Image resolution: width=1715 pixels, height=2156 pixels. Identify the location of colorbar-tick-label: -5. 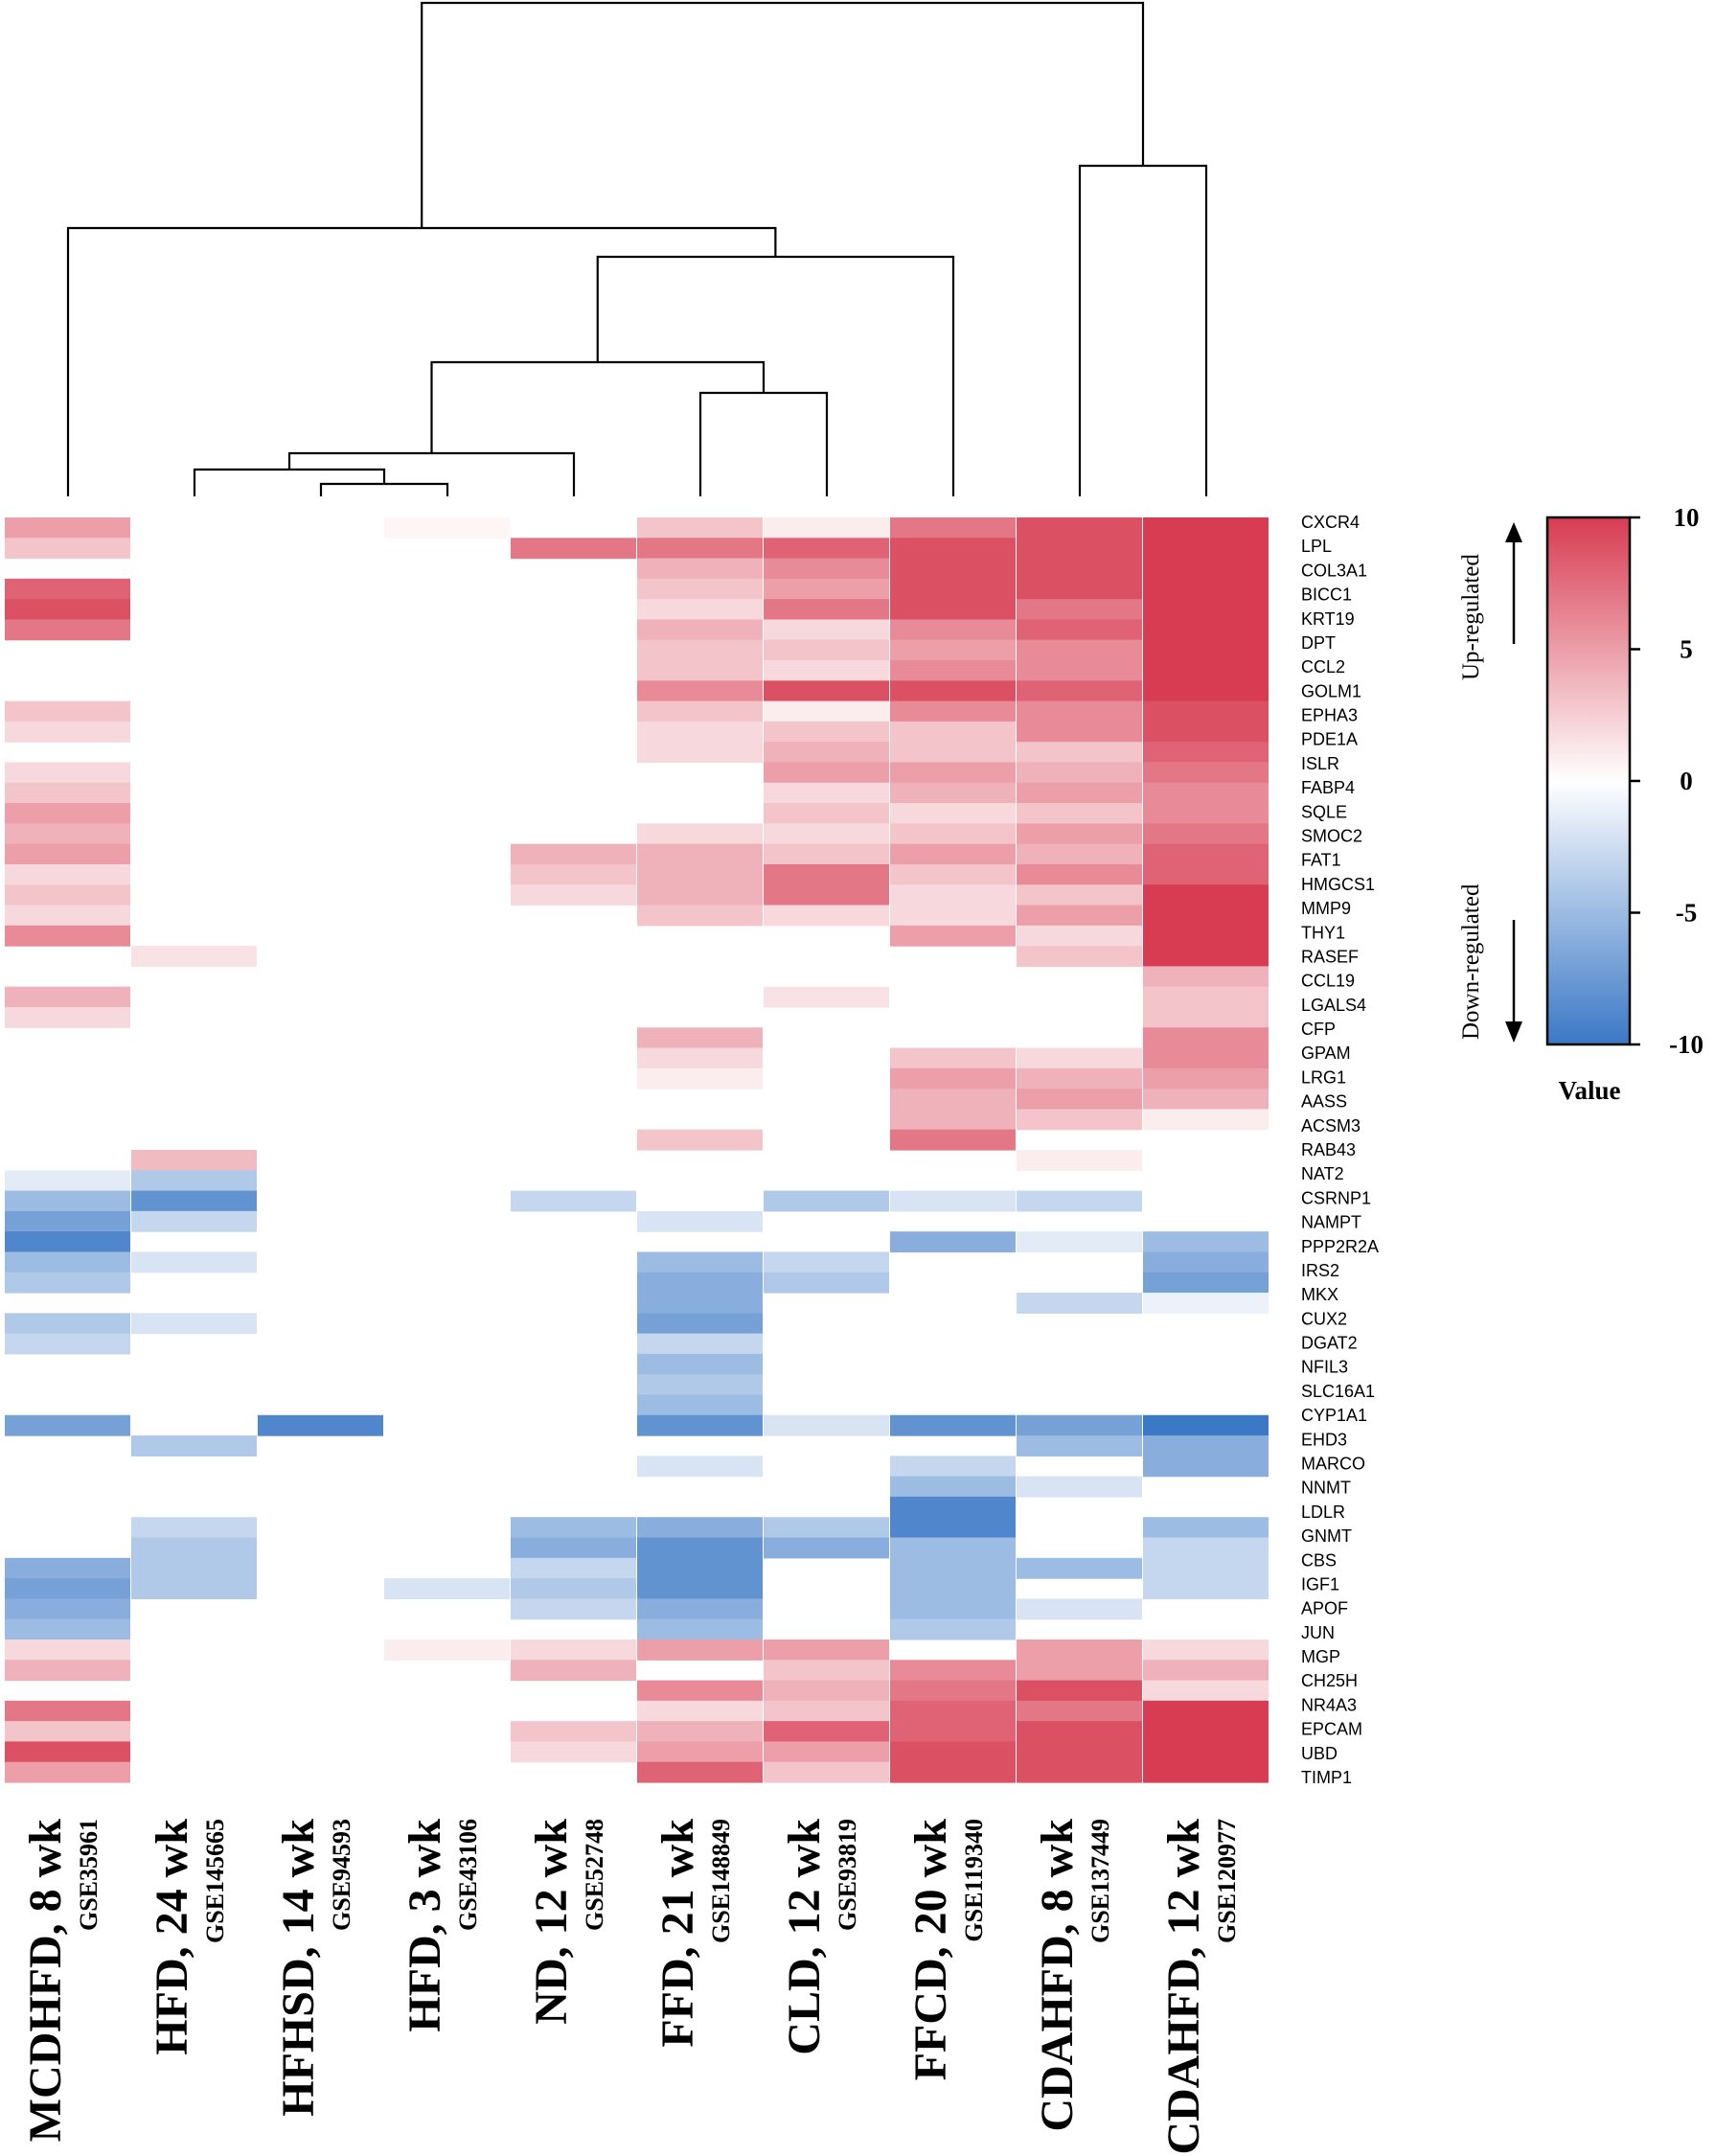
(1687, 913).